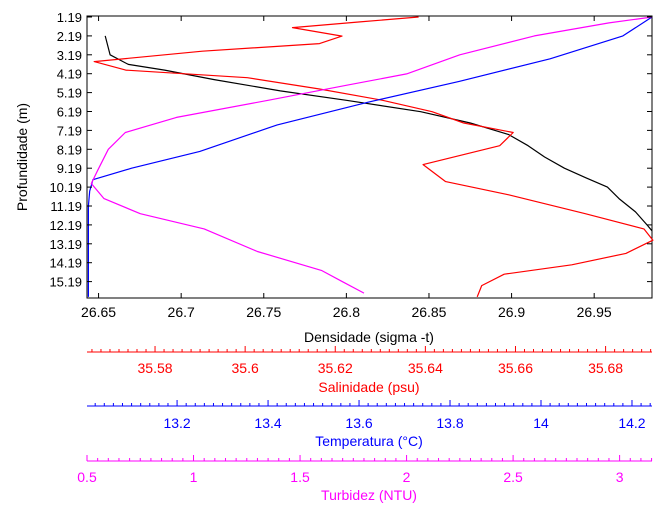  Describe the element at coordinates (335, 368) in the screenshot. I see `axis-tick-label-salinity: 35.62` at that location.